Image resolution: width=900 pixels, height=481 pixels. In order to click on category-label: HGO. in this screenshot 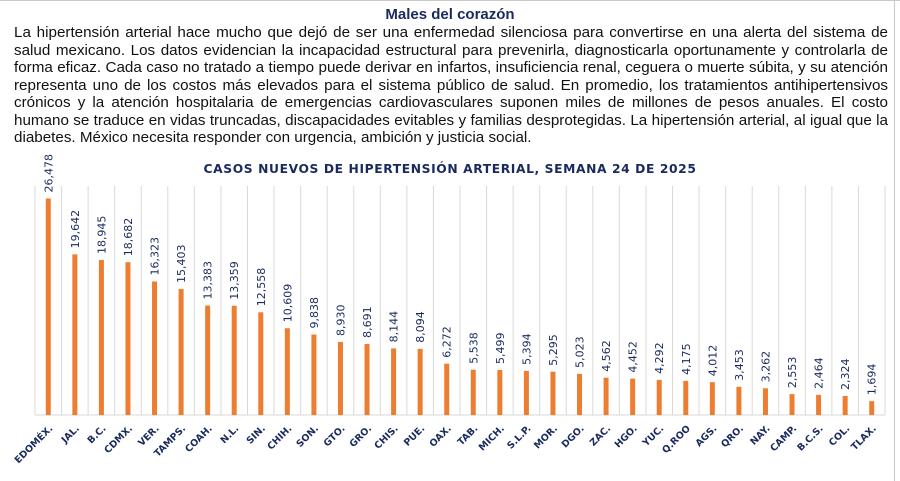, I will do `click(626, 436)`.